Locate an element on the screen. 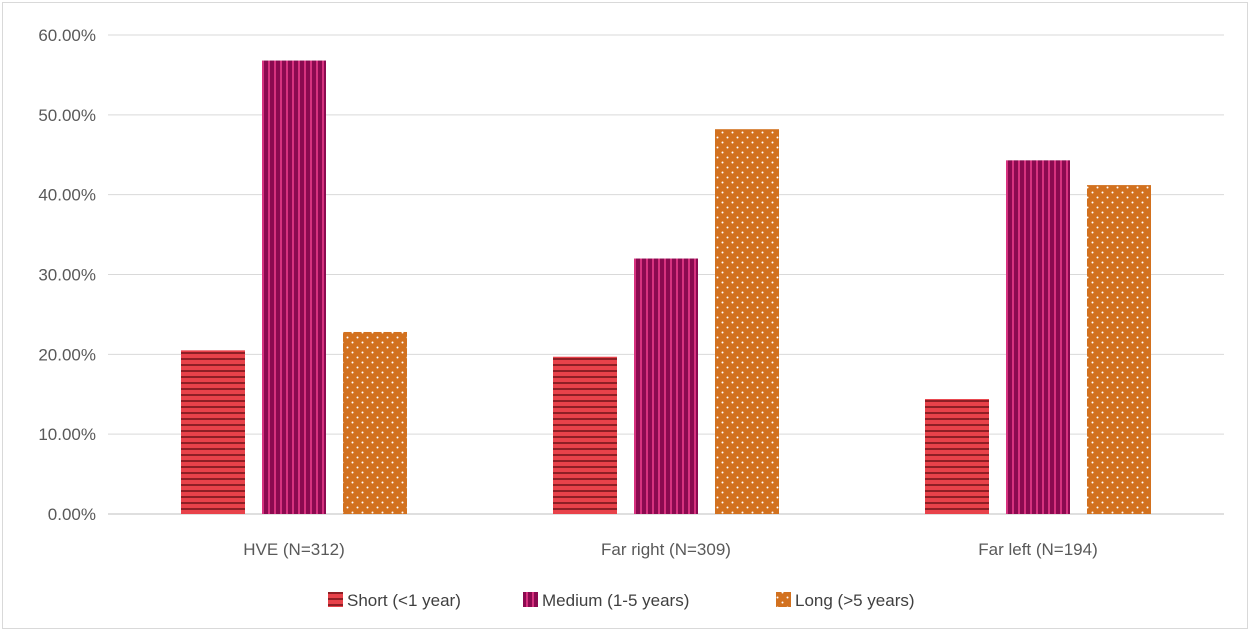 This screenshot has width=1252, height=633. legend-label: Medium (1-5 years) is located at coordinates (615, 600).